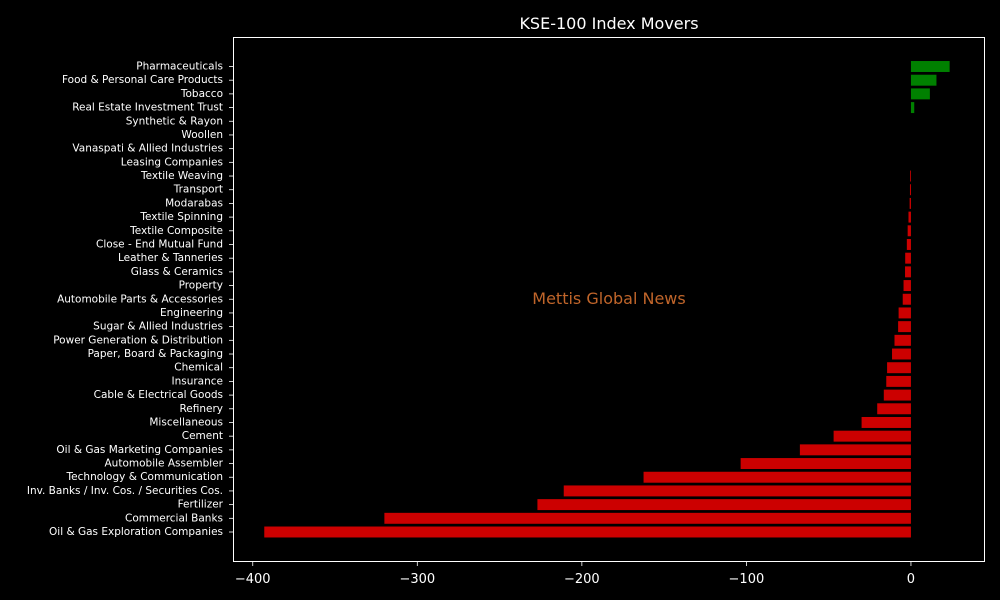 This screenshot has height=600, width=1000. What do you see at coordinates (194, 203) in the screenshot?
I see `y-tick-label: Modarabas` at bounding box center [194, 203].